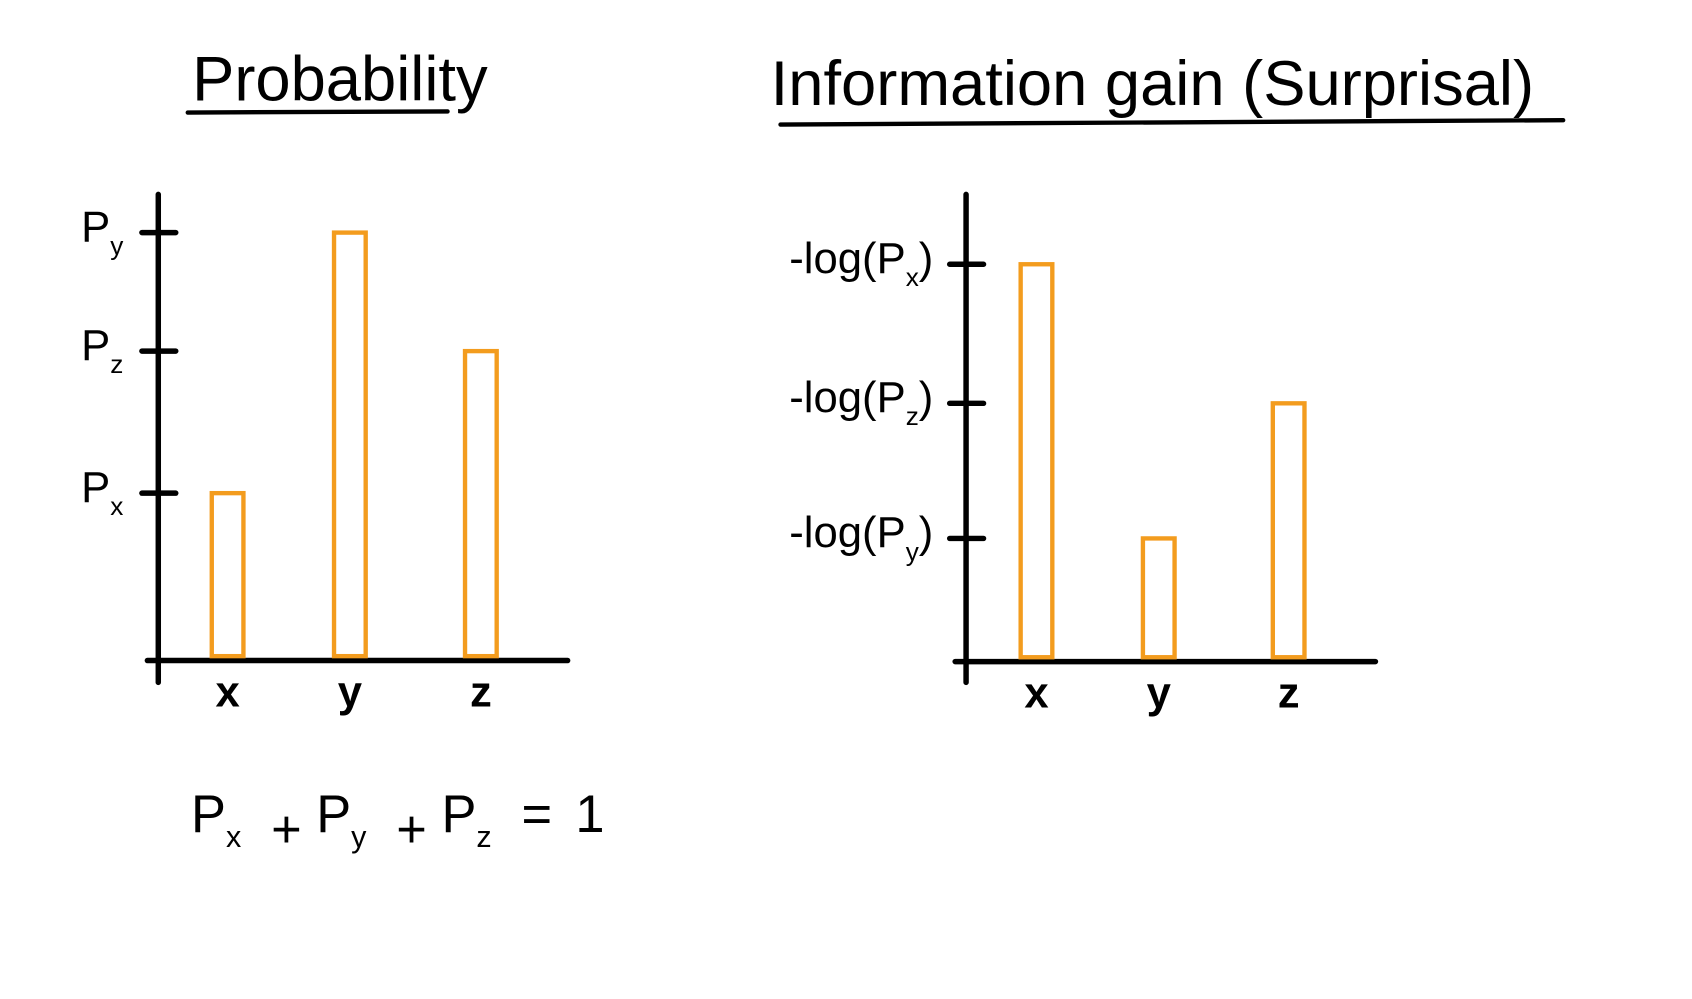 This screenshot has height=999, width=1692. I want to click on equals-sign: =, so click(537, 815).